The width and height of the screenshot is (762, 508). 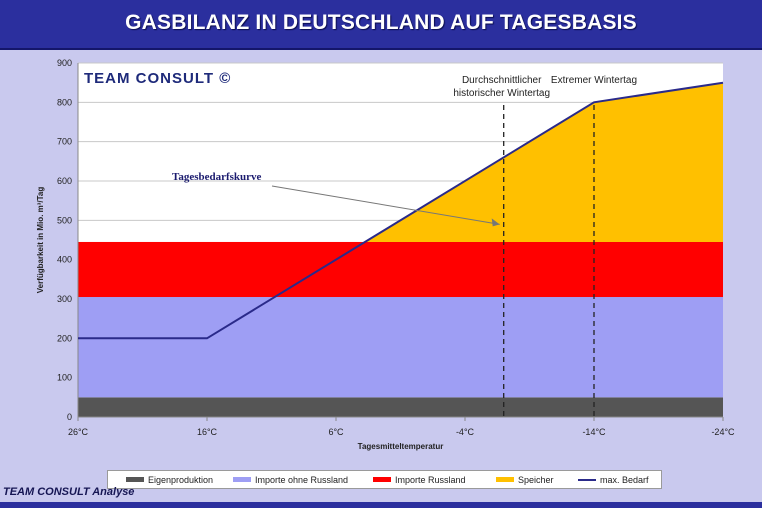 I want to click on annotation-arrow, so click(x=385, y=205).